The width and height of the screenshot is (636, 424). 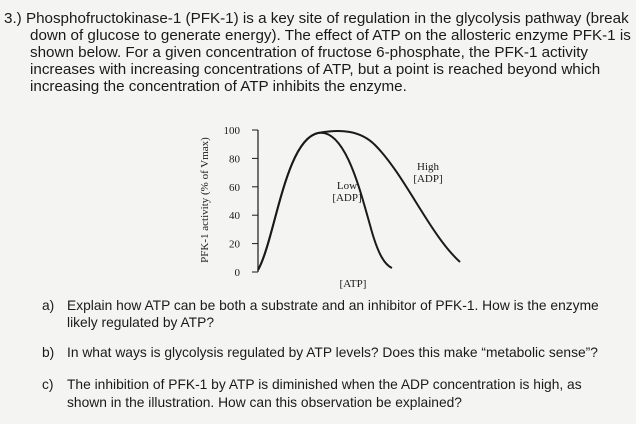 What do you see at coordinates (48, 384) in the screenshot?
I see `part-label: c)` at bounding box center [48, 384].